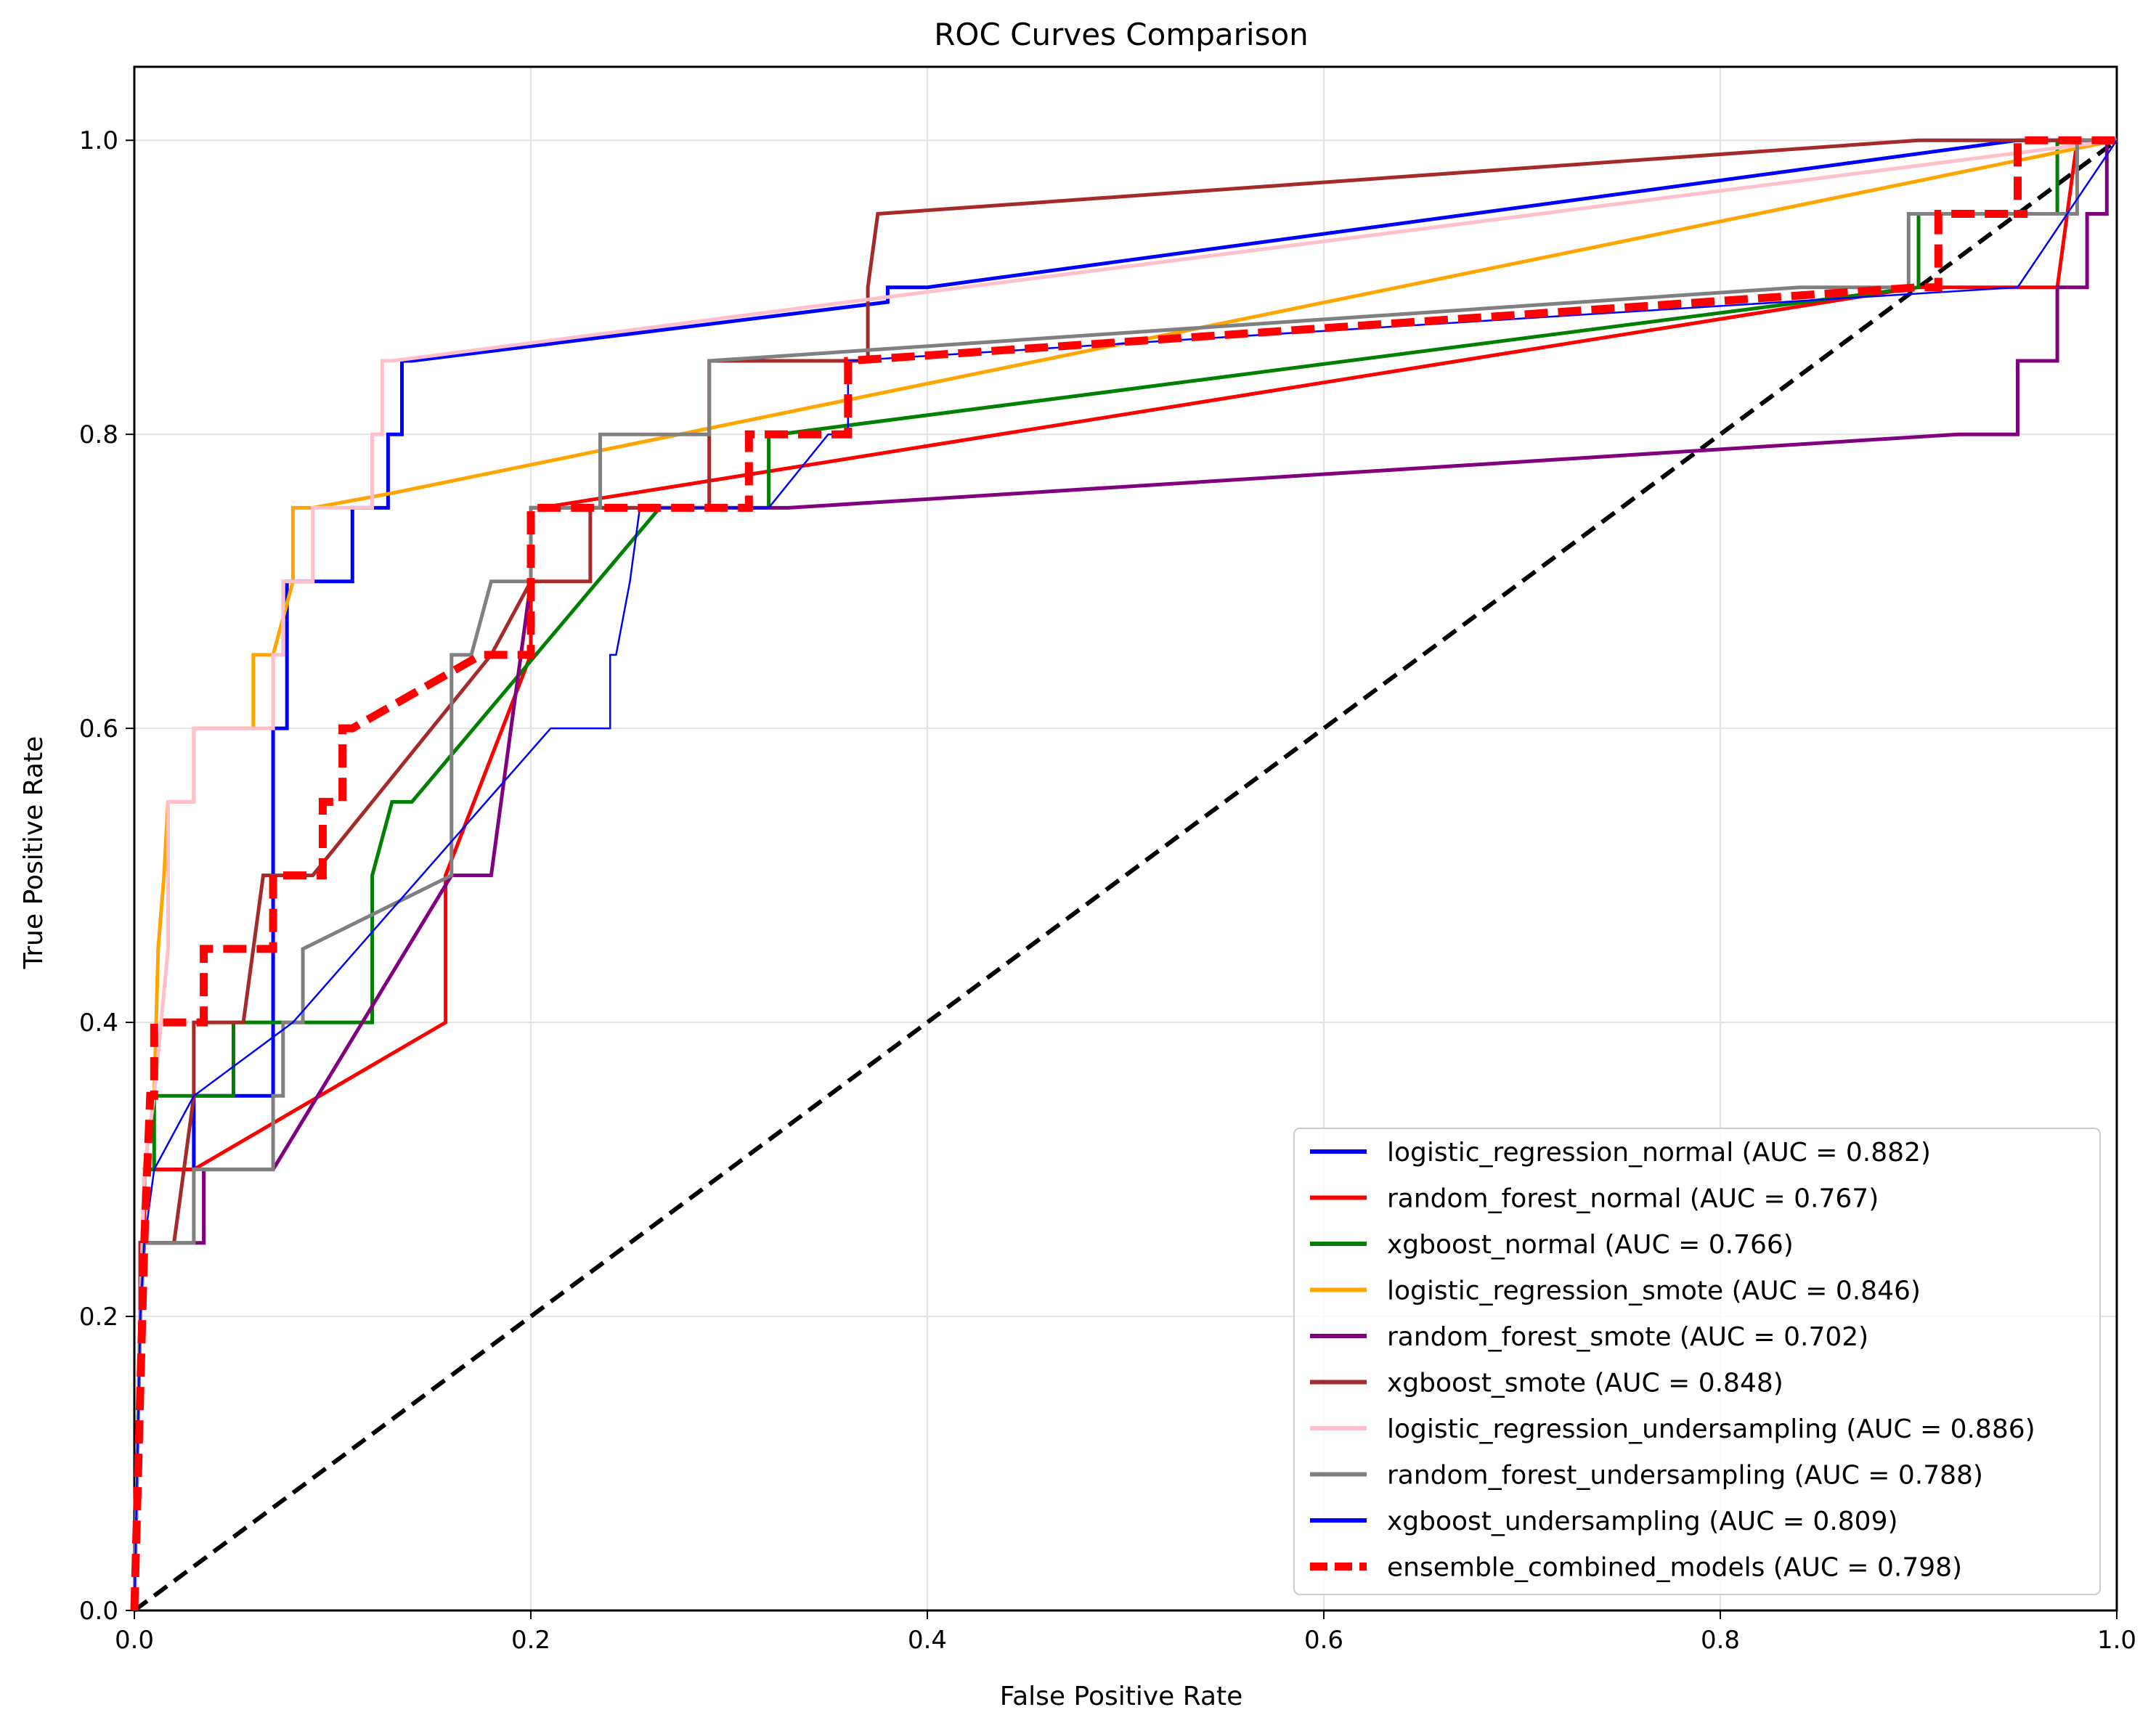 The height and width of the screenshot is (1723, 2156). What do you see at coordinates (98, 1611) in the screenshot?
I see `y-tick-label: 0.0` at bounding box center [98, 1611].